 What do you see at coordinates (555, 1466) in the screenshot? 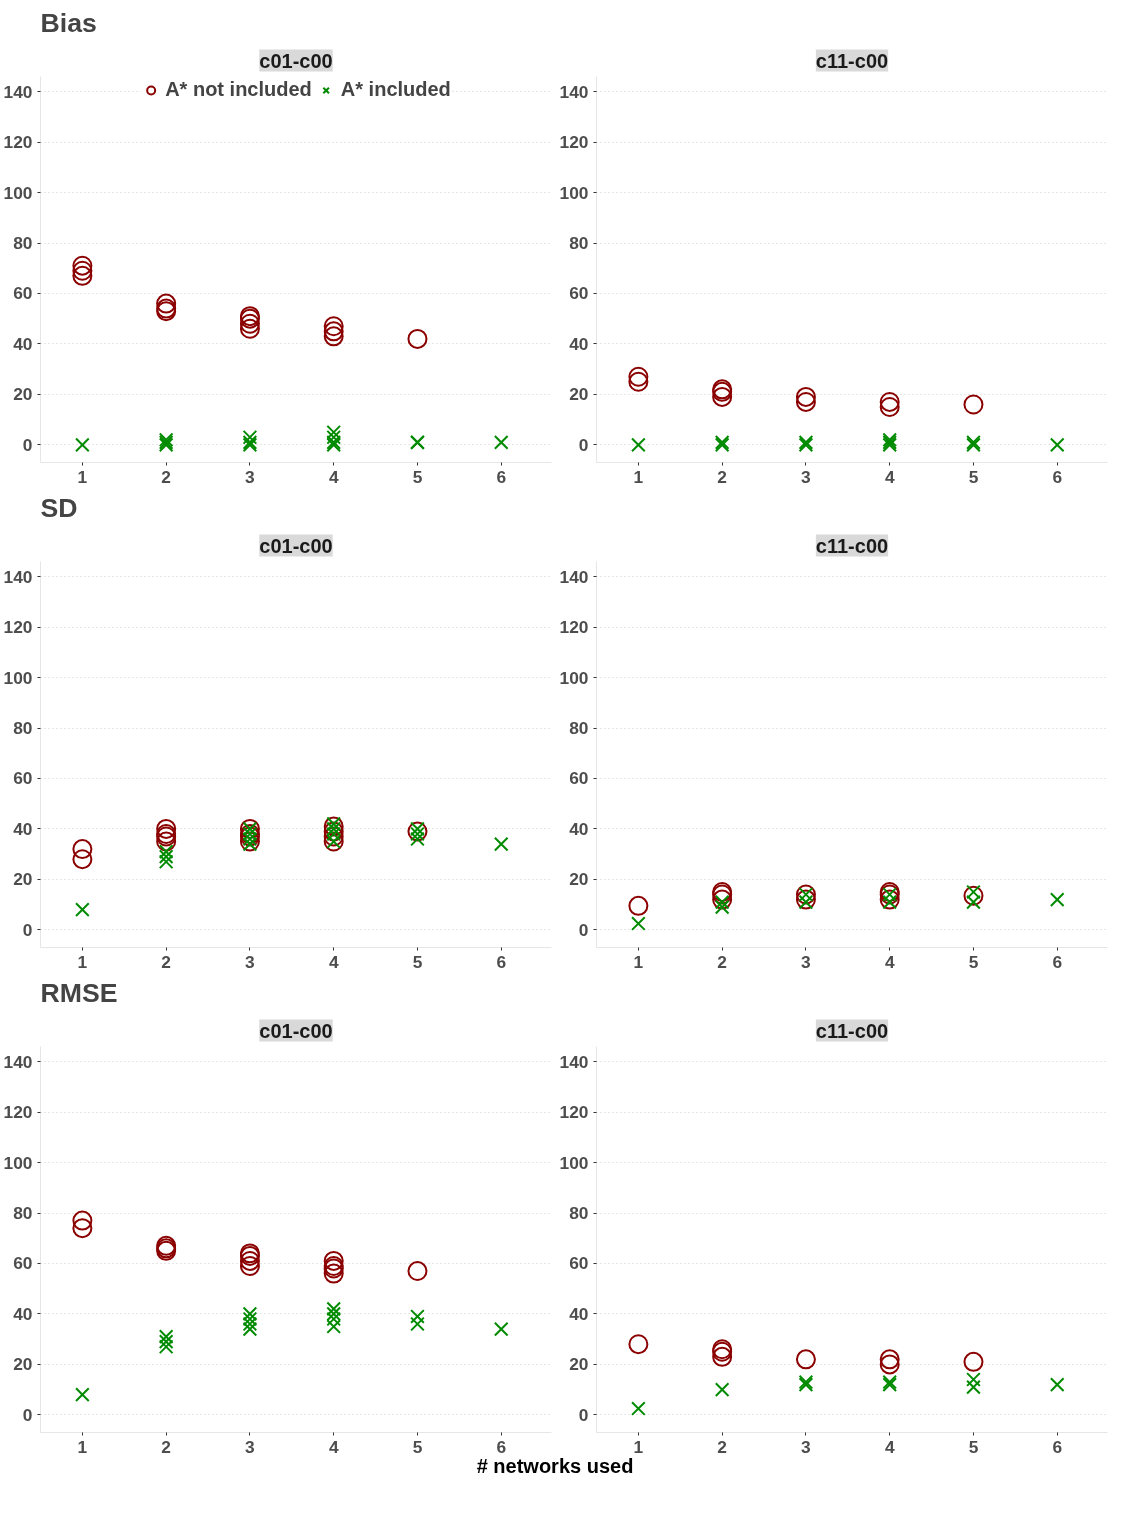
I see `x-axis-title: # networks used` at bounding box center [555, 1466].